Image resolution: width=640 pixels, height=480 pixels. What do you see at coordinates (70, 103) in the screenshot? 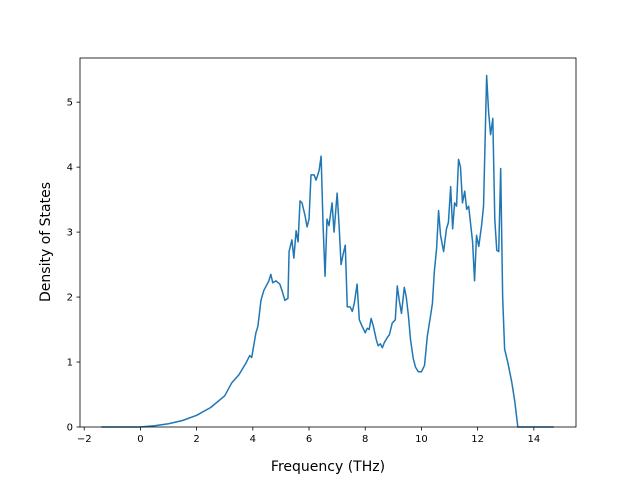
I see `y-tick-label: 5` at bounding box center [70, 103].